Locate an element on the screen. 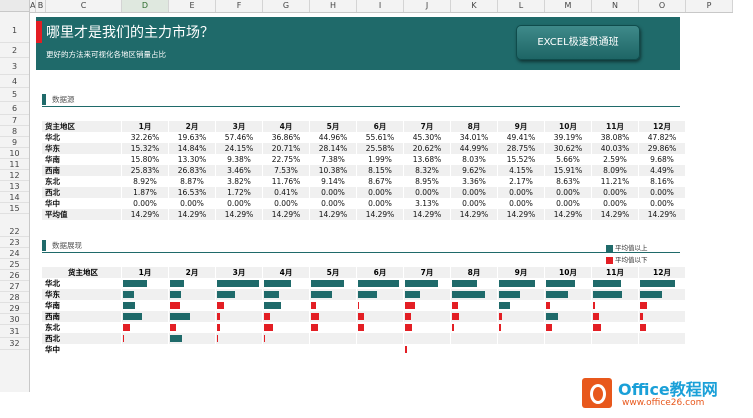 This screenshot has width=753, height=418. column-header: G is located at coordinates (286, 6).